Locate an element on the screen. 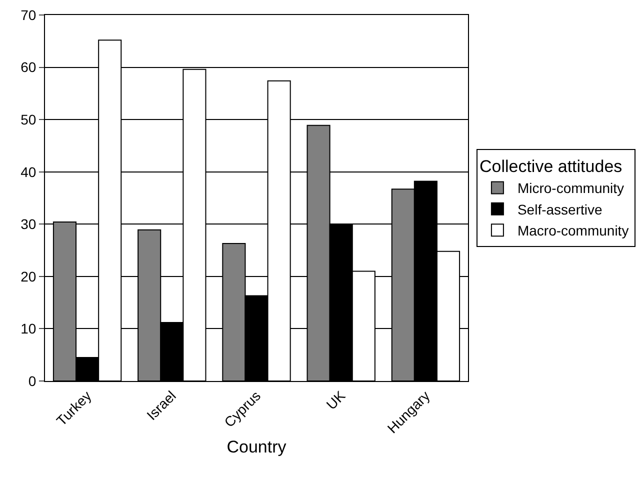 The height and width of the screenshot is (491, 640). y-tick-label: 20 is located at coordinates (28, 276).